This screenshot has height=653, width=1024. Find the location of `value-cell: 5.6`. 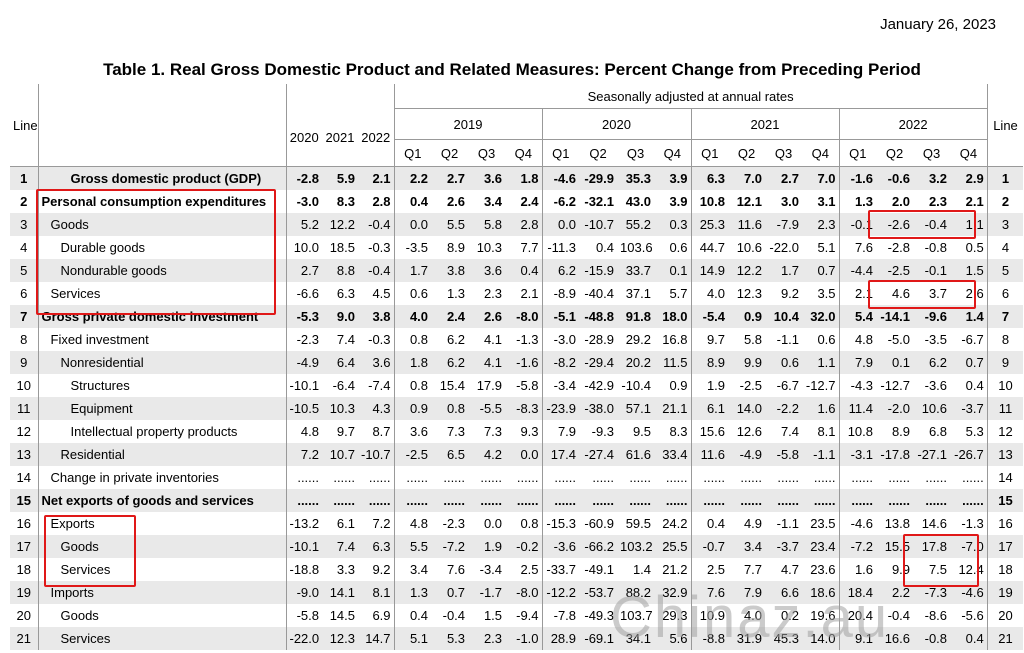

value-cell: 5.6 is located at coordinates (678, 638).